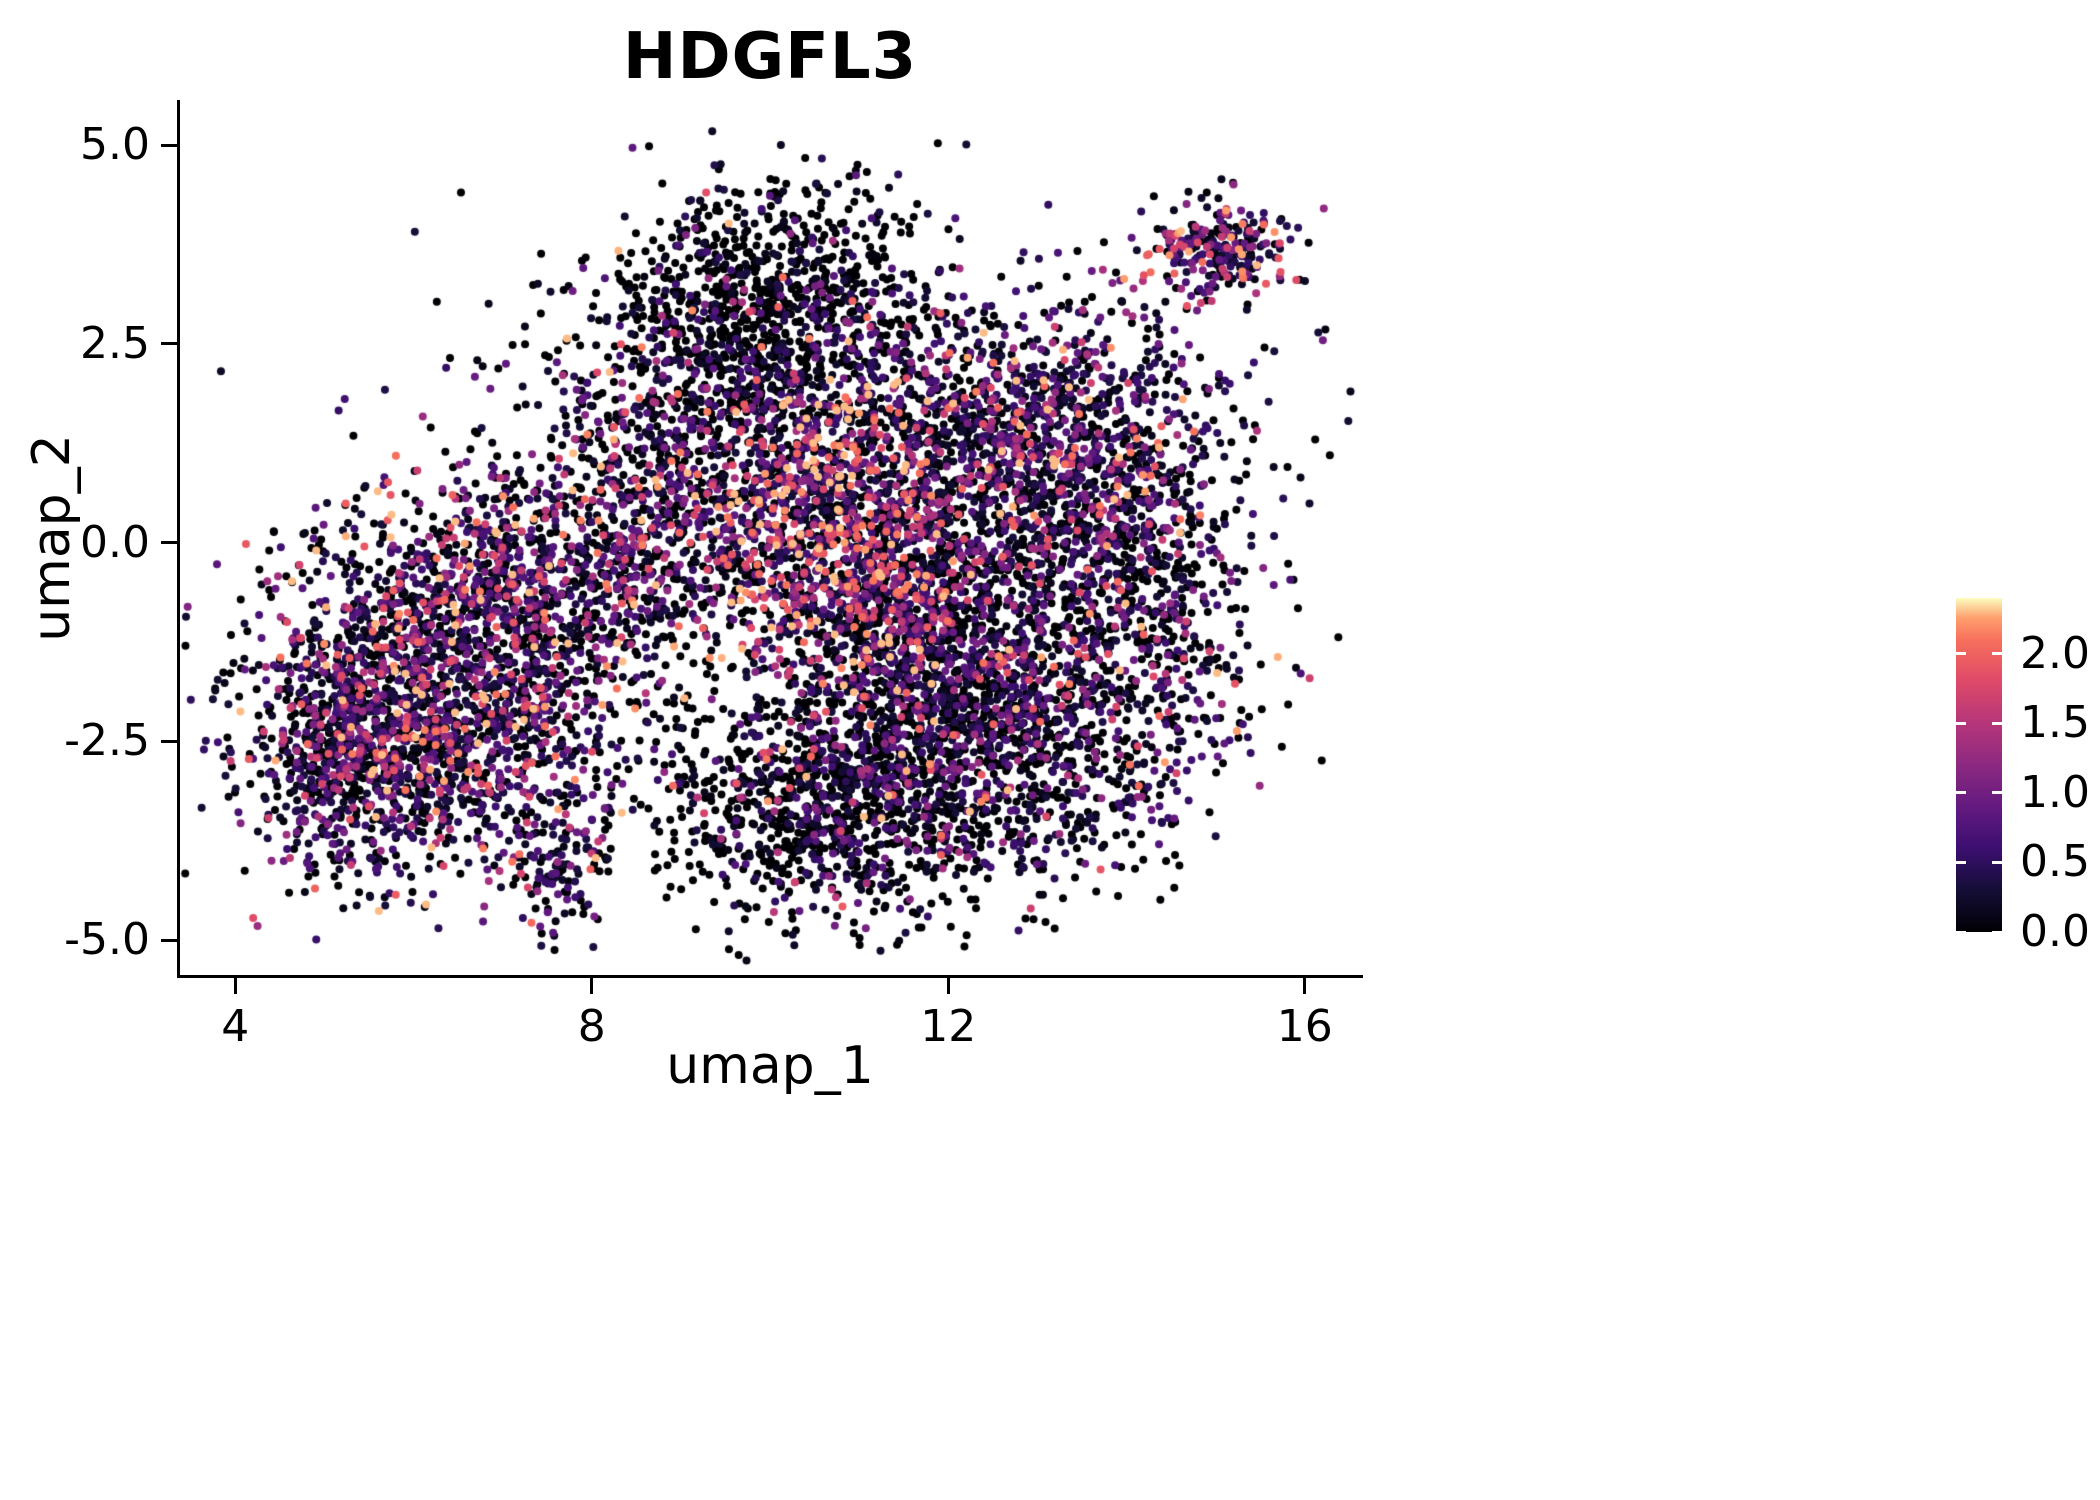 This screenshot has height=1500, width=2100. What do you see at coordinates (2055, 862) in the screenshot?
I see `colorbar-tick-label: 0.5` at bounding box center [2055, 862].